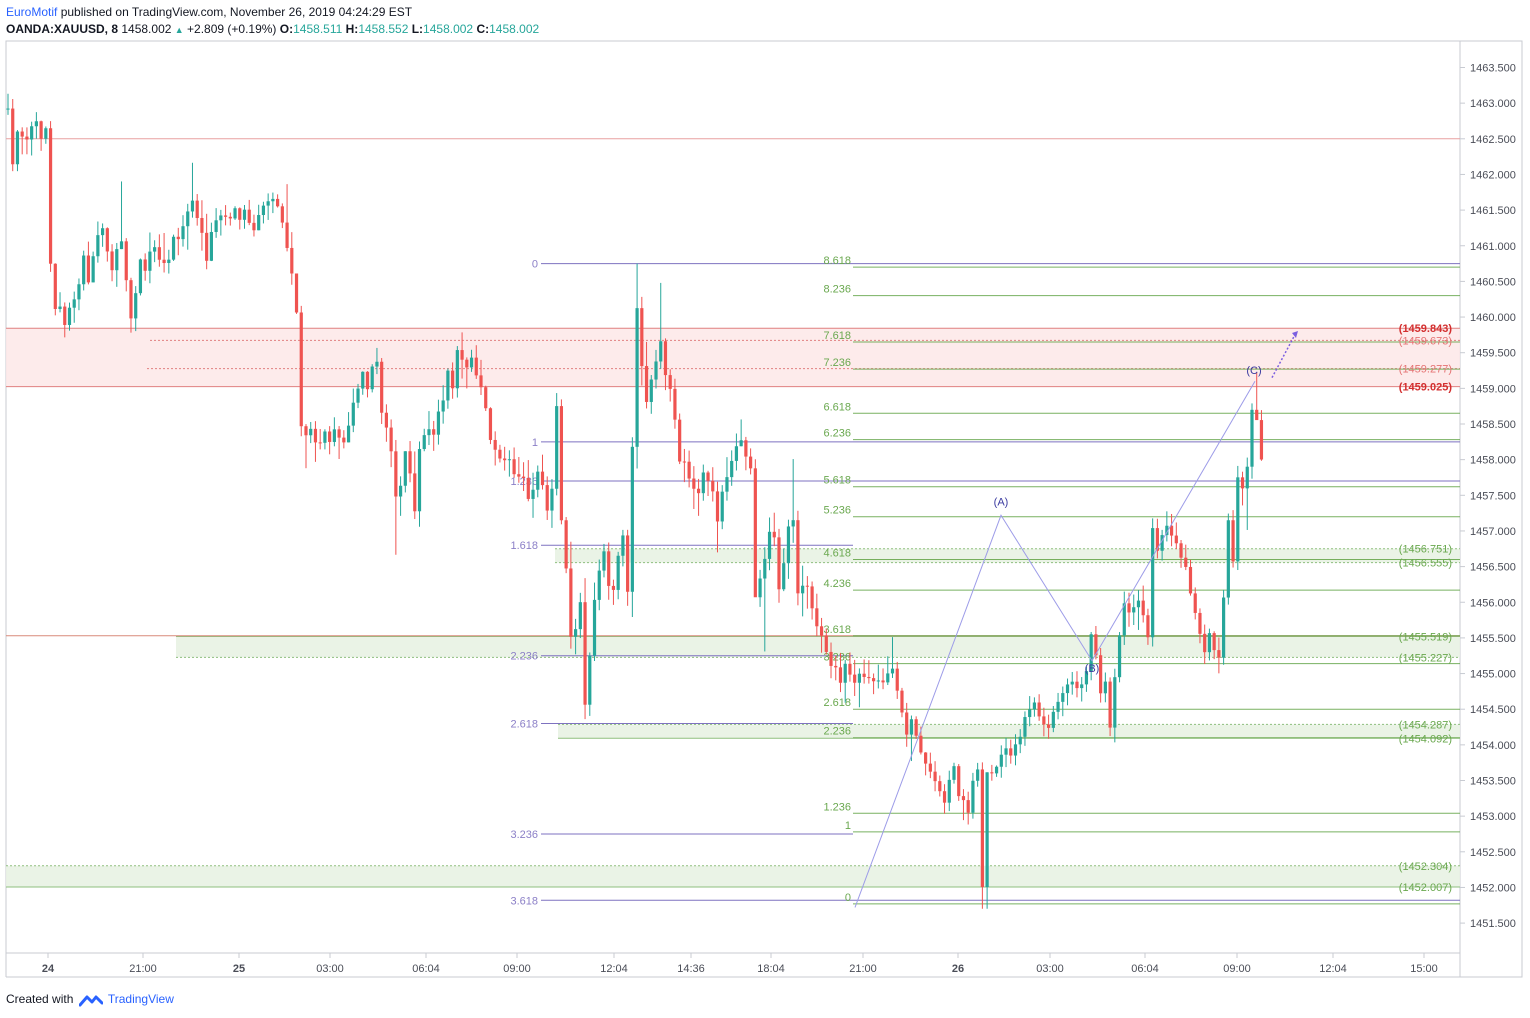 The width and height of the screenshot is (1530, 1018). Describe the element at coordinates (1425, 888) in the screenshot. I see `price-level-label: (1452.007)` at that location.